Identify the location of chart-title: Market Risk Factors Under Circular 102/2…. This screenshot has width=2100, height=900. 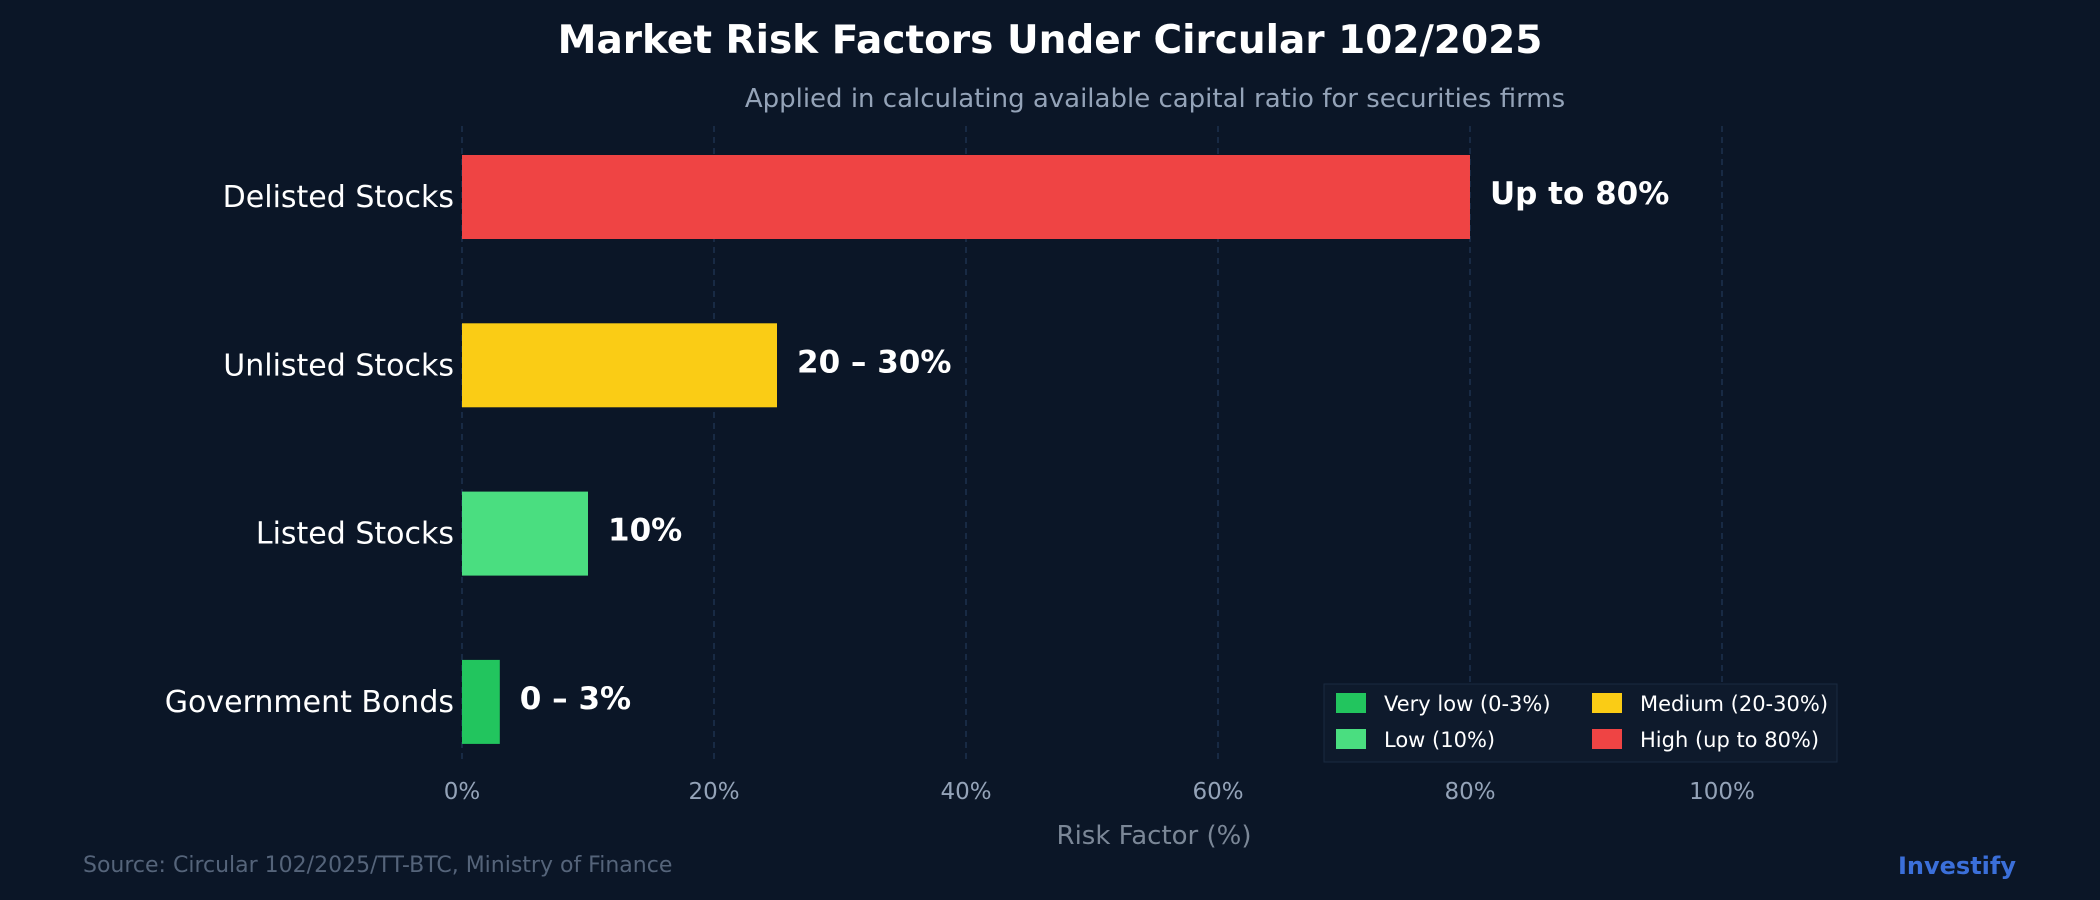
(1050, 40).